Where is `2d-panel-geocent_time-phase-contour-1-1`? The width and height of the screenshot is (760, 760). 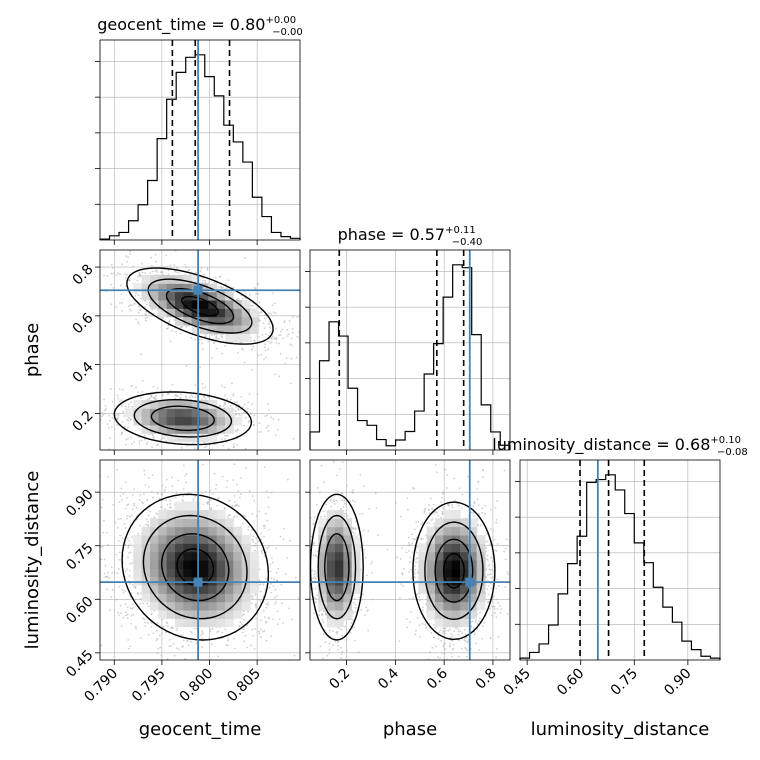 2d-panel-geocent_time-phase-contour-1-1 is located at coordinates (183, 418).